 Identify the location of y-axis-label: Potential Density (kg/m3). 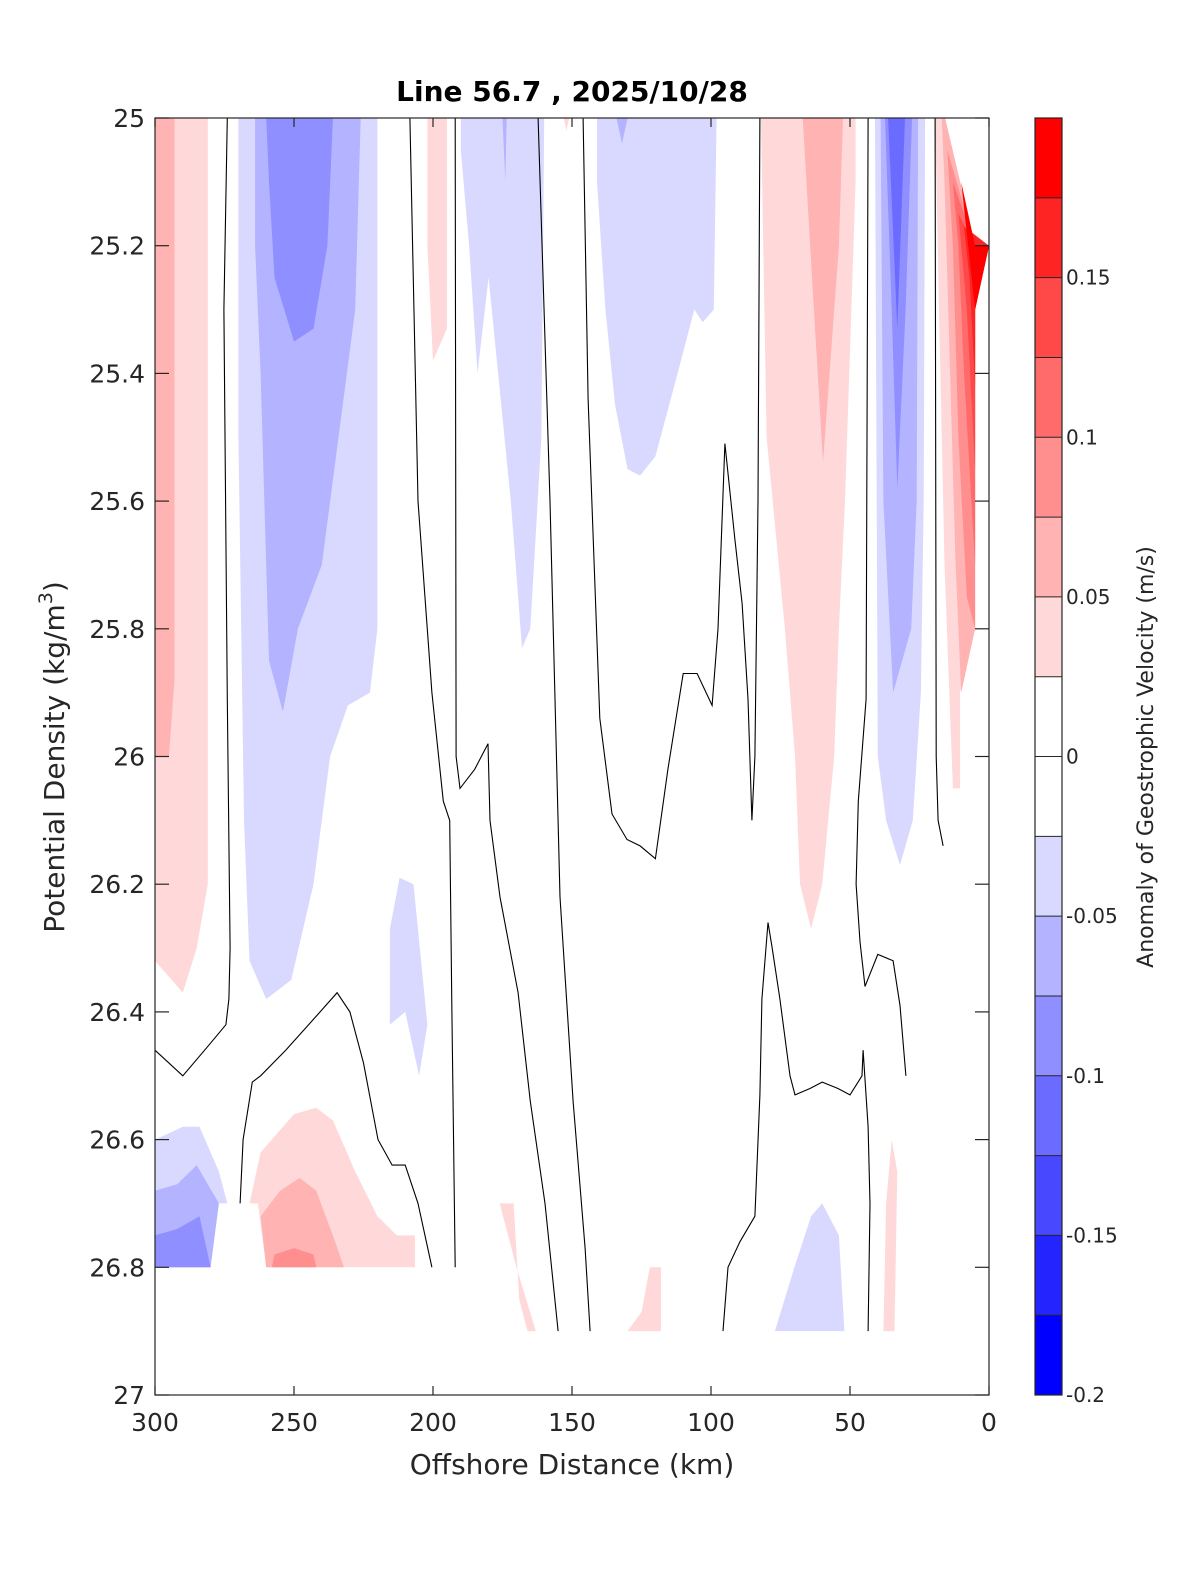
(53, 757).